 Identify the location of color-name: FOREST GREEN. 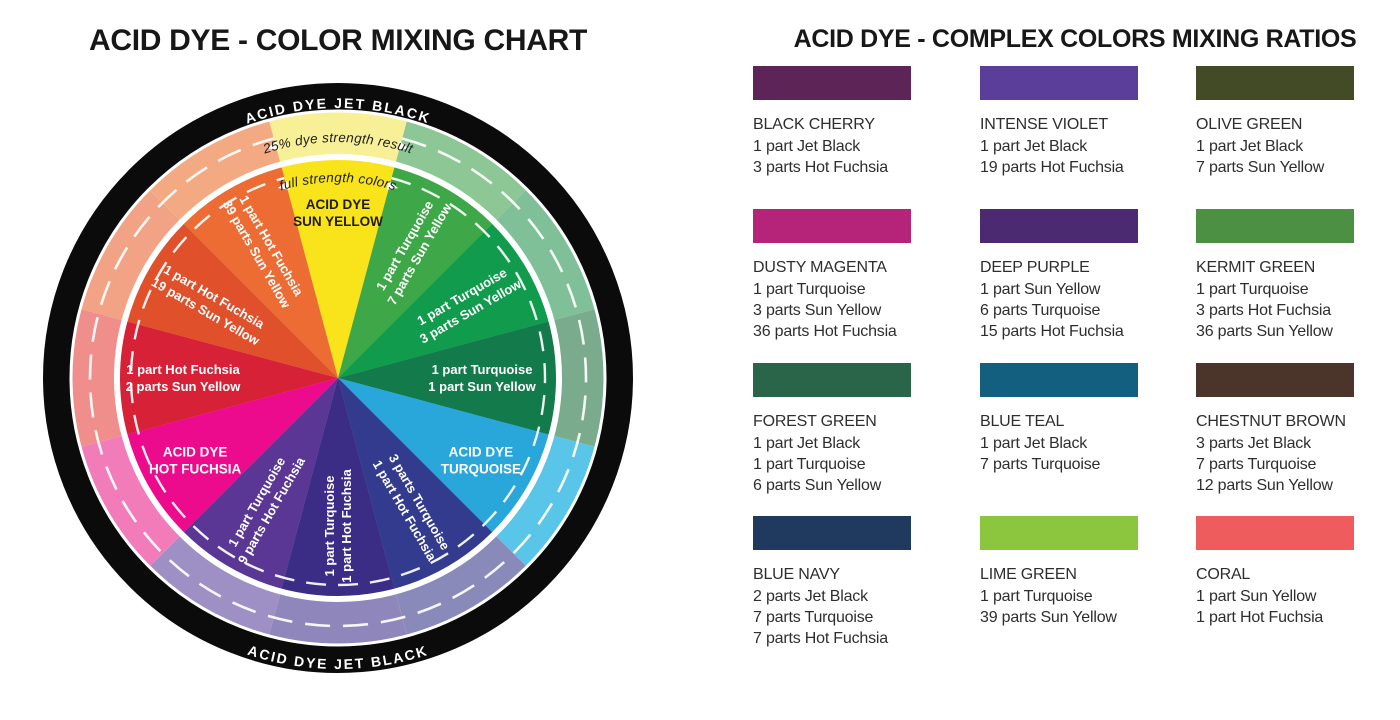
(815, 421).